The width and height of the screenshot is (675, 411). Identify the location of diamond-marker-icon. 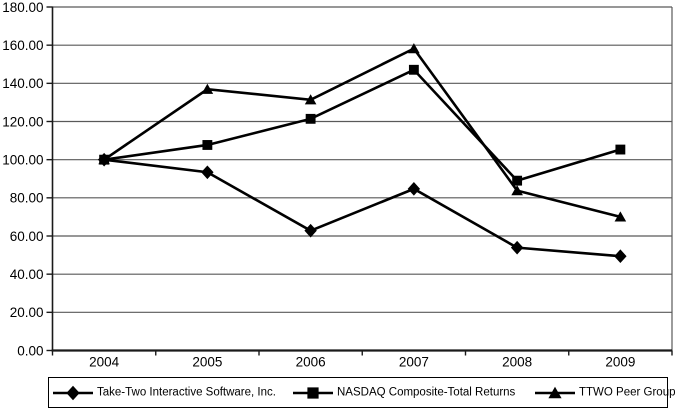
(73, 392).